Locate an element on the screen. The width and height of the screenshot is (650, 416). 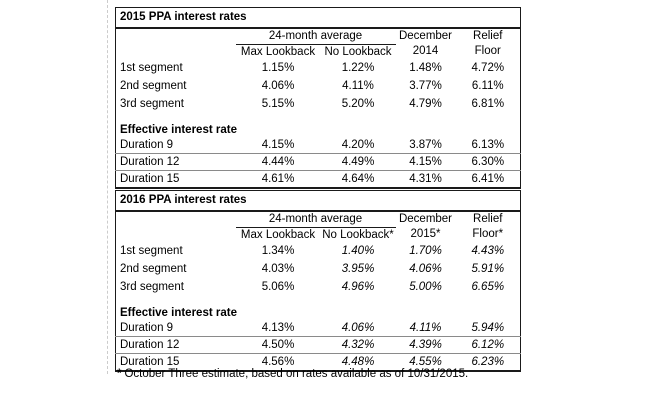
rate-cell-estimated: 4.55% is located at coordinates (425, 362).